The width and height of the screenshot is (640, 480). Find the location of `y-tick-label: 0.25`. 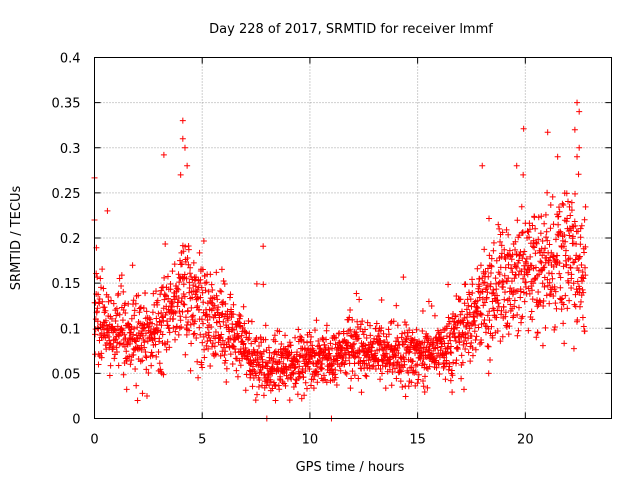

y-tick-label: 0.25 is located at coordinates (66, 194).